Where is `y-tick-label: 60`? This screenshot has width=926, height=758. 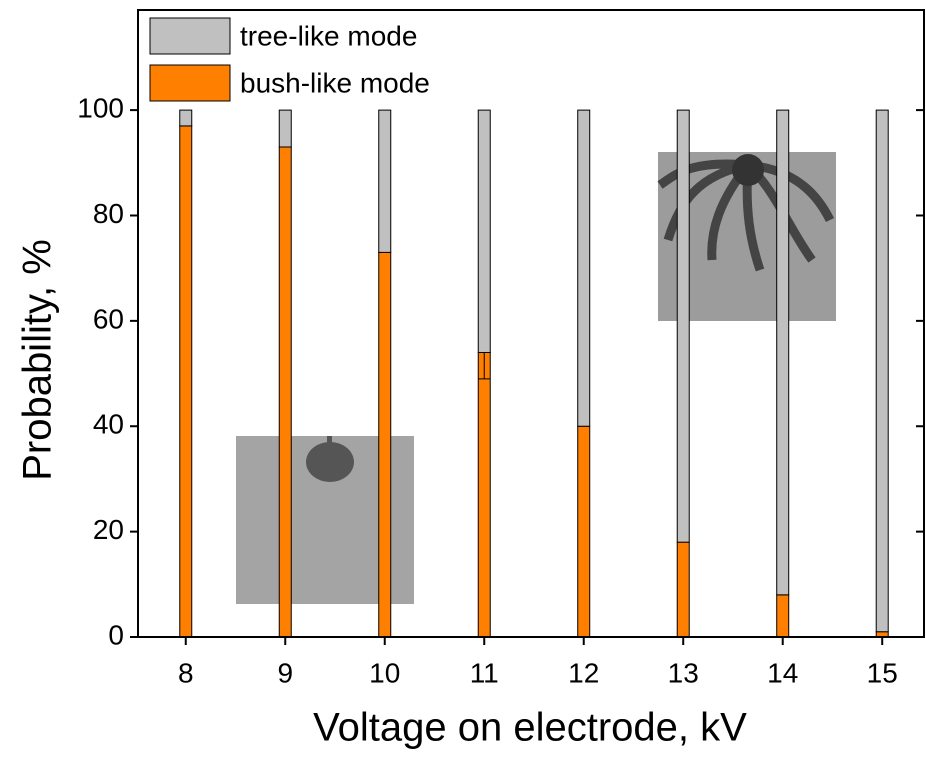
y-tick-label: 60 is located at coordinates (108, 318).